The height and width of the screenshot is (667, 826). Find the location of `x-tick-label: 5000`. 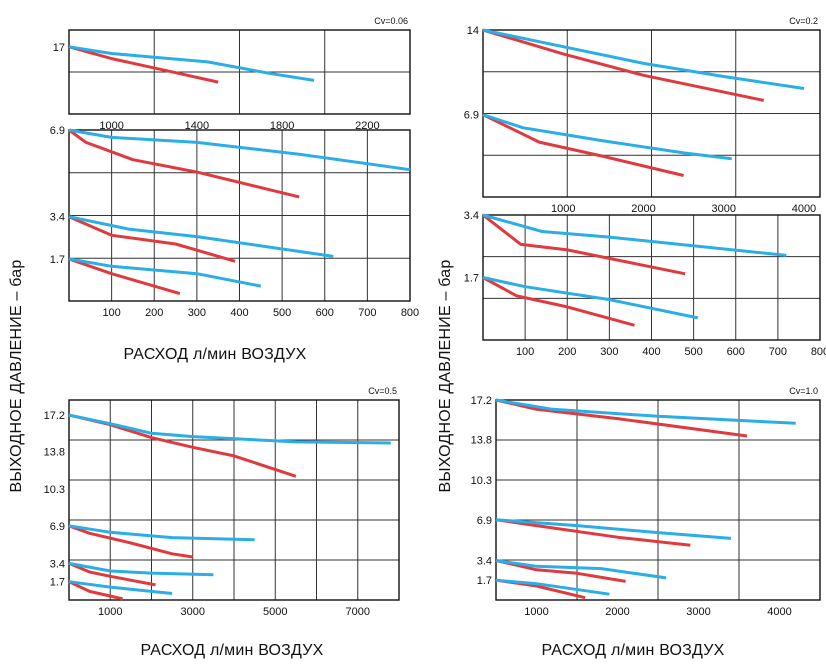

x-tick-label: 5000 is located at coordinates (275, 612).